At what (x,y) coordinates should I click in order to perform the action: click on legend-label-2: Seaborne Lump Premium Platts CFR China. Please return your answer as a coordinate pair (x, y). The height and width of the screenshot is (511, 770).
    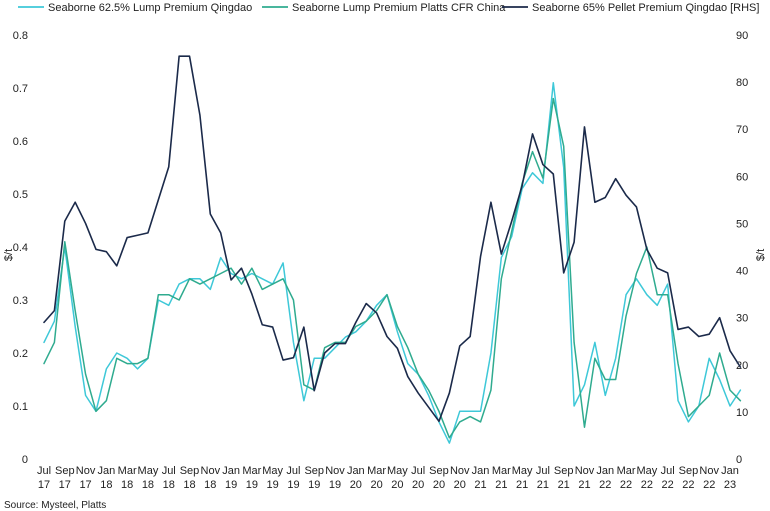
    Looking at the image, I should click on (399, 8).